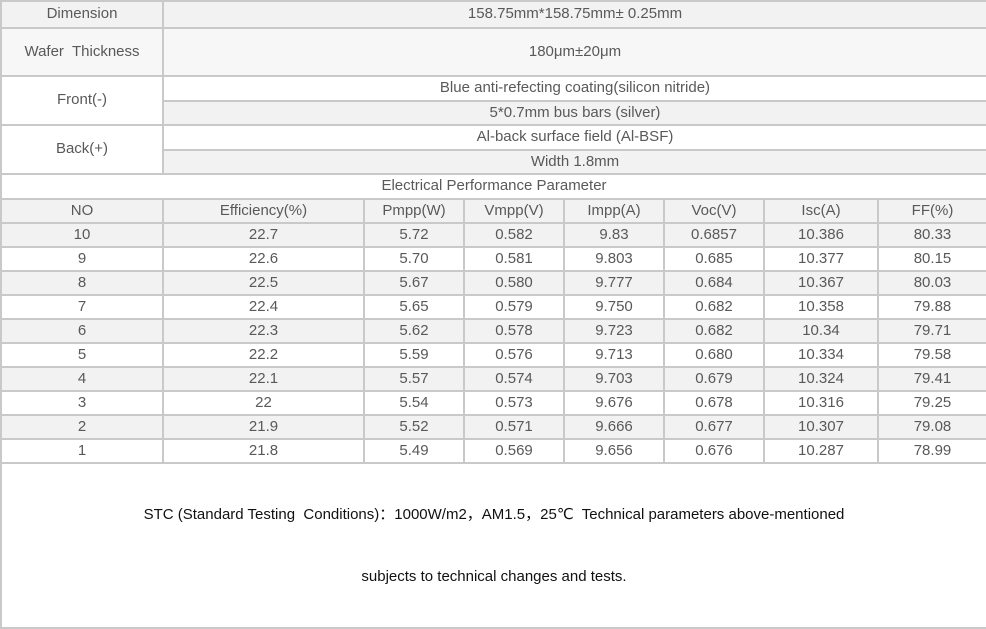 The width and height of the screenshot is (986, 629). What do you see at coordinates (714, 451) in the screenshot?
I see `data-cell: 0.676` at bounding box center [714, 451].